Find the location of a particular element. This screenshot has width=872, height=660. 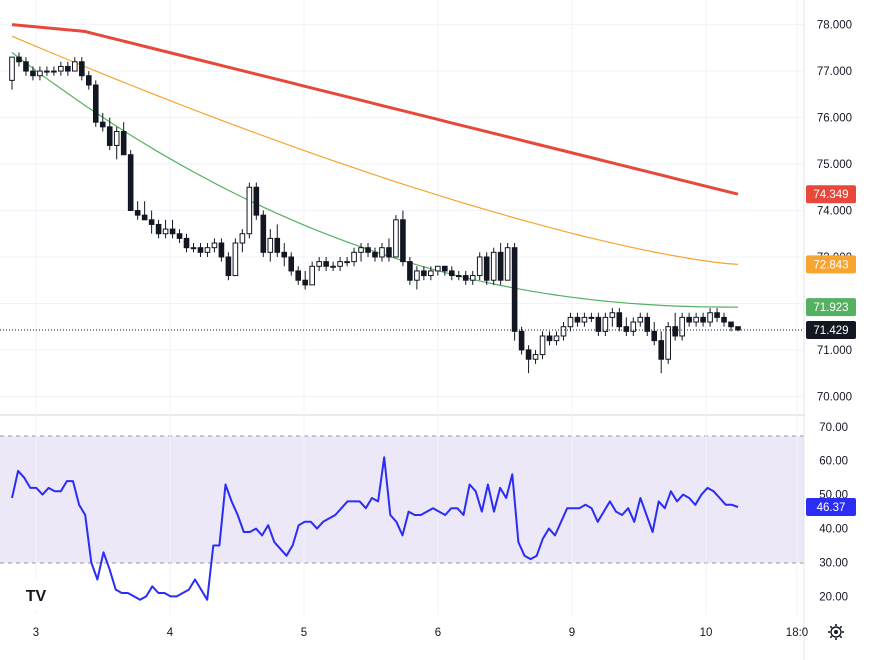

time-tick-label: 5 is located at coordinates (304, 633).